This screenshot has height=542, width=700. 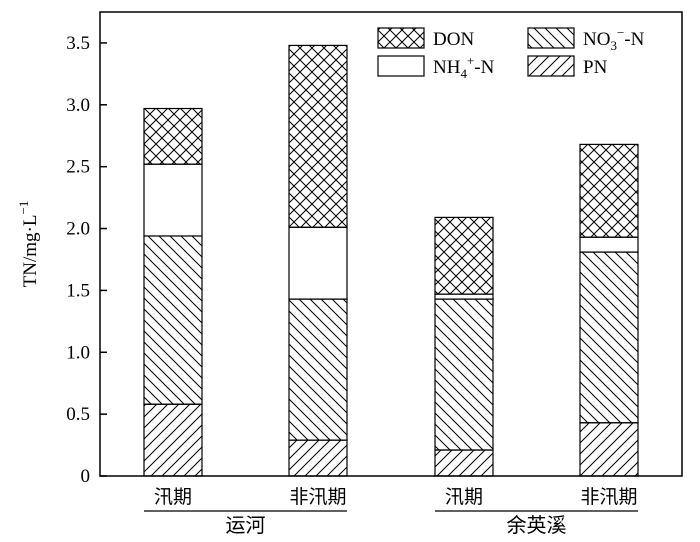 What do you see at coordinates (78, 352) in the screenshot?
I see `y-tick-label: 1.0` at bounding box center [78, 352].